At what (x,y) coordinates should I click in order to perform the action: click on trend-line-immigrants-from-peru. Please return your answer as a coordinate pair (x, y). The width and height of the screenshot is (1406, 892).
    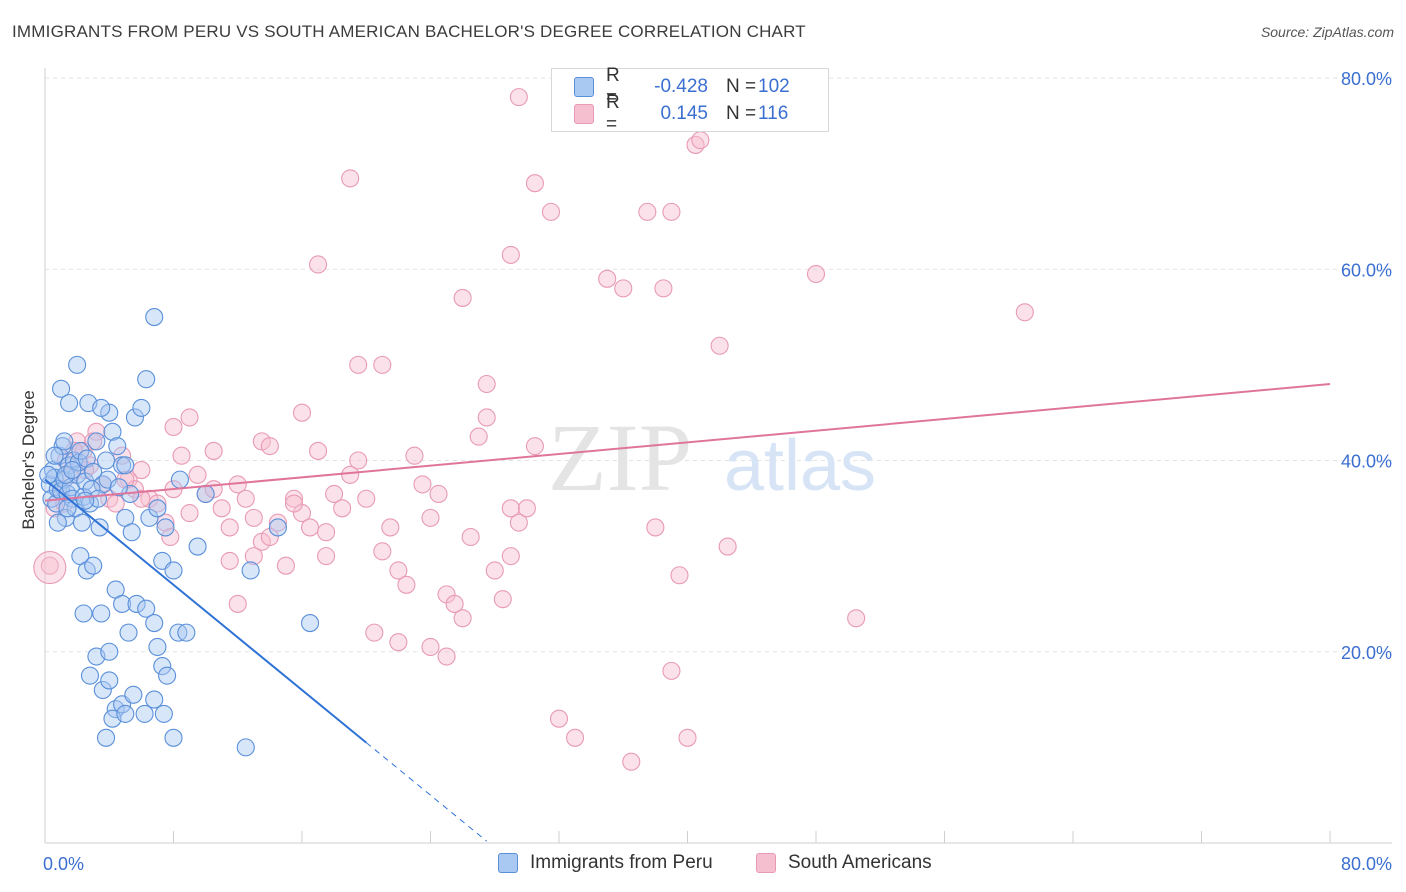
    Looking at the image, I should click on (205, 611).